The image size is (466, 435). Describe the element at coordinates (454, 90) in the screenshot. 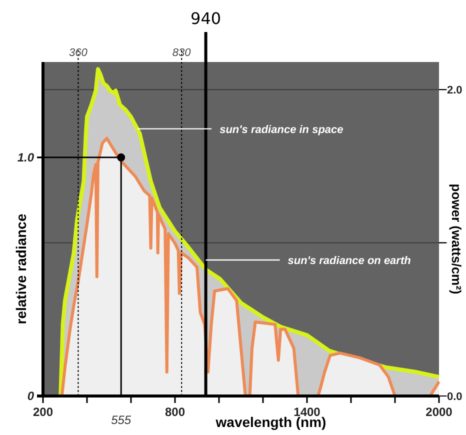

I see `y2-tick-label: 2.0` at that location.